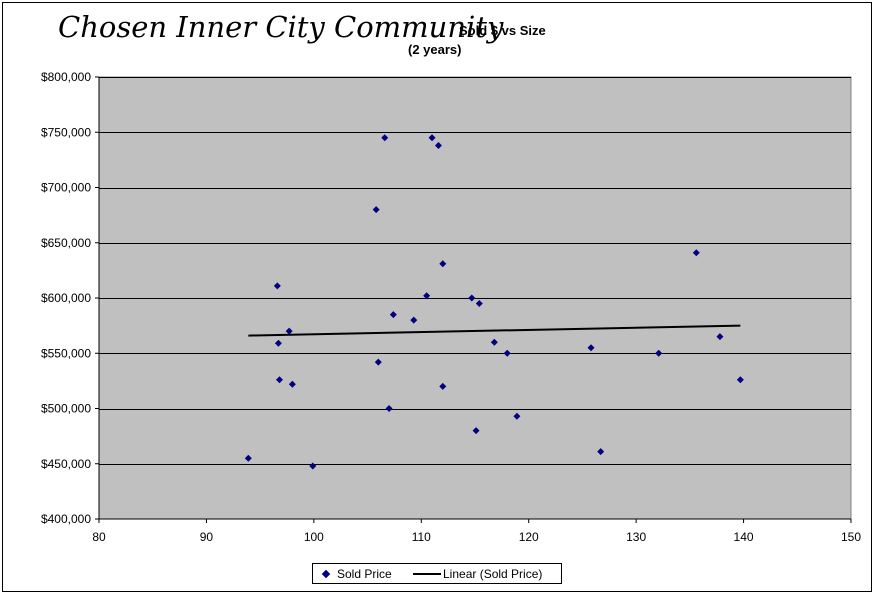 The width and height of the screenshot is (878, 600). I want to click on linear-trendline, so click(494, 330).